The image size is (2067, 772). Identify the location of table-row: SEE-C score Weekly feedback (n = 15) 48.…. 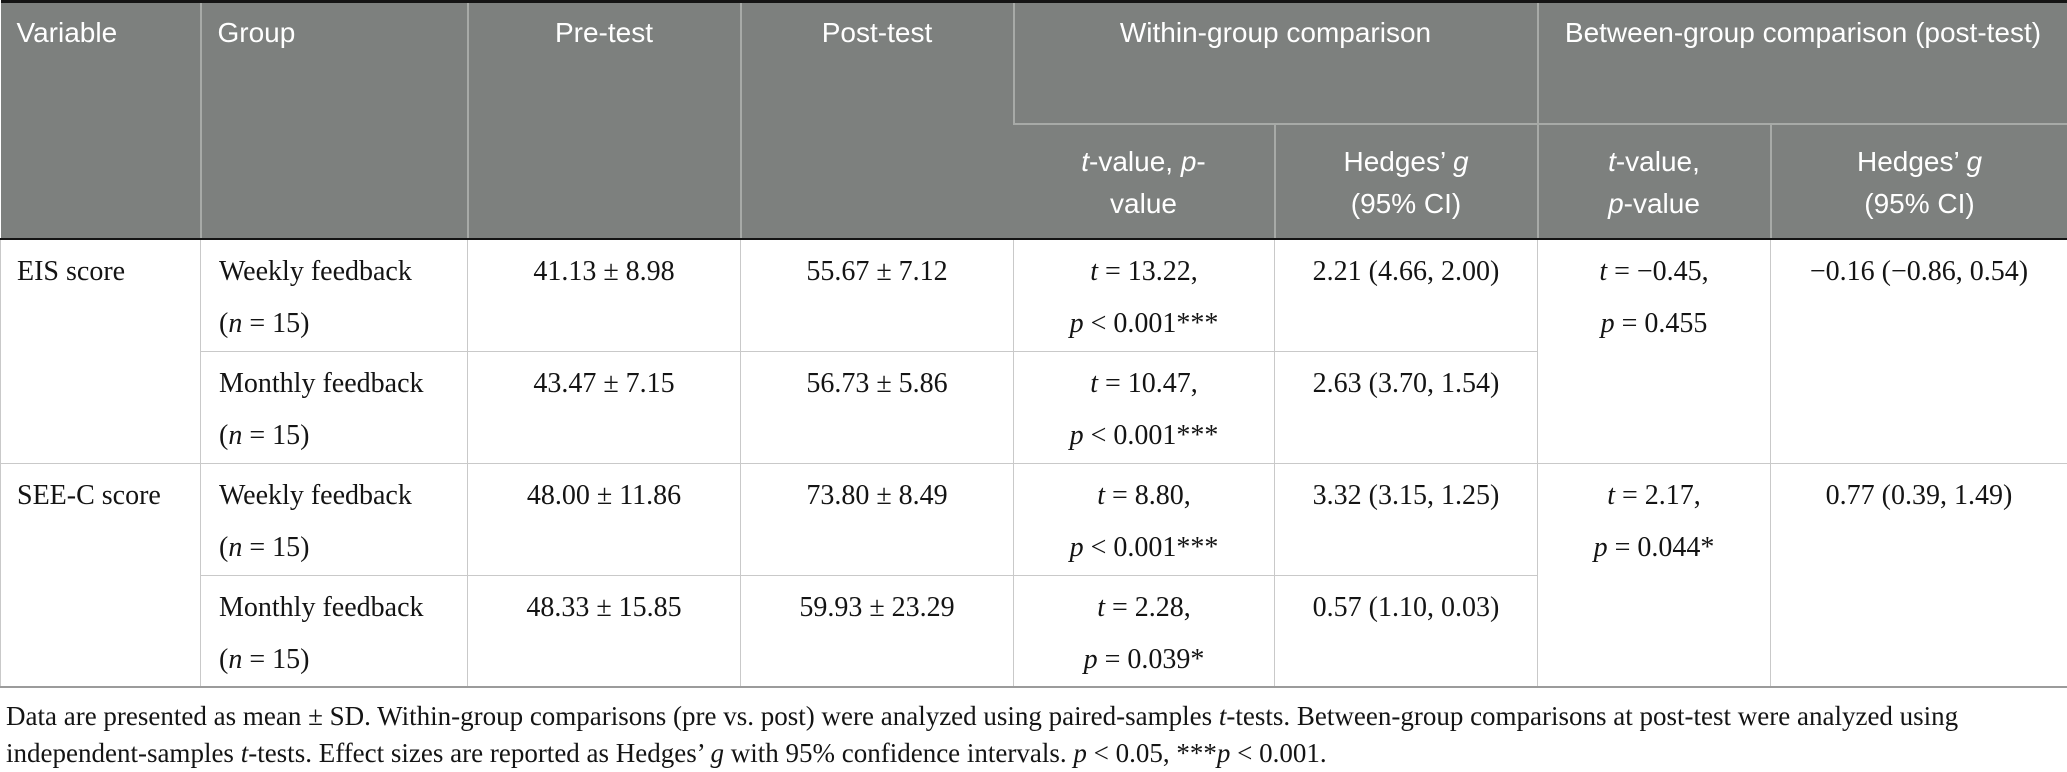
(1034, 519).